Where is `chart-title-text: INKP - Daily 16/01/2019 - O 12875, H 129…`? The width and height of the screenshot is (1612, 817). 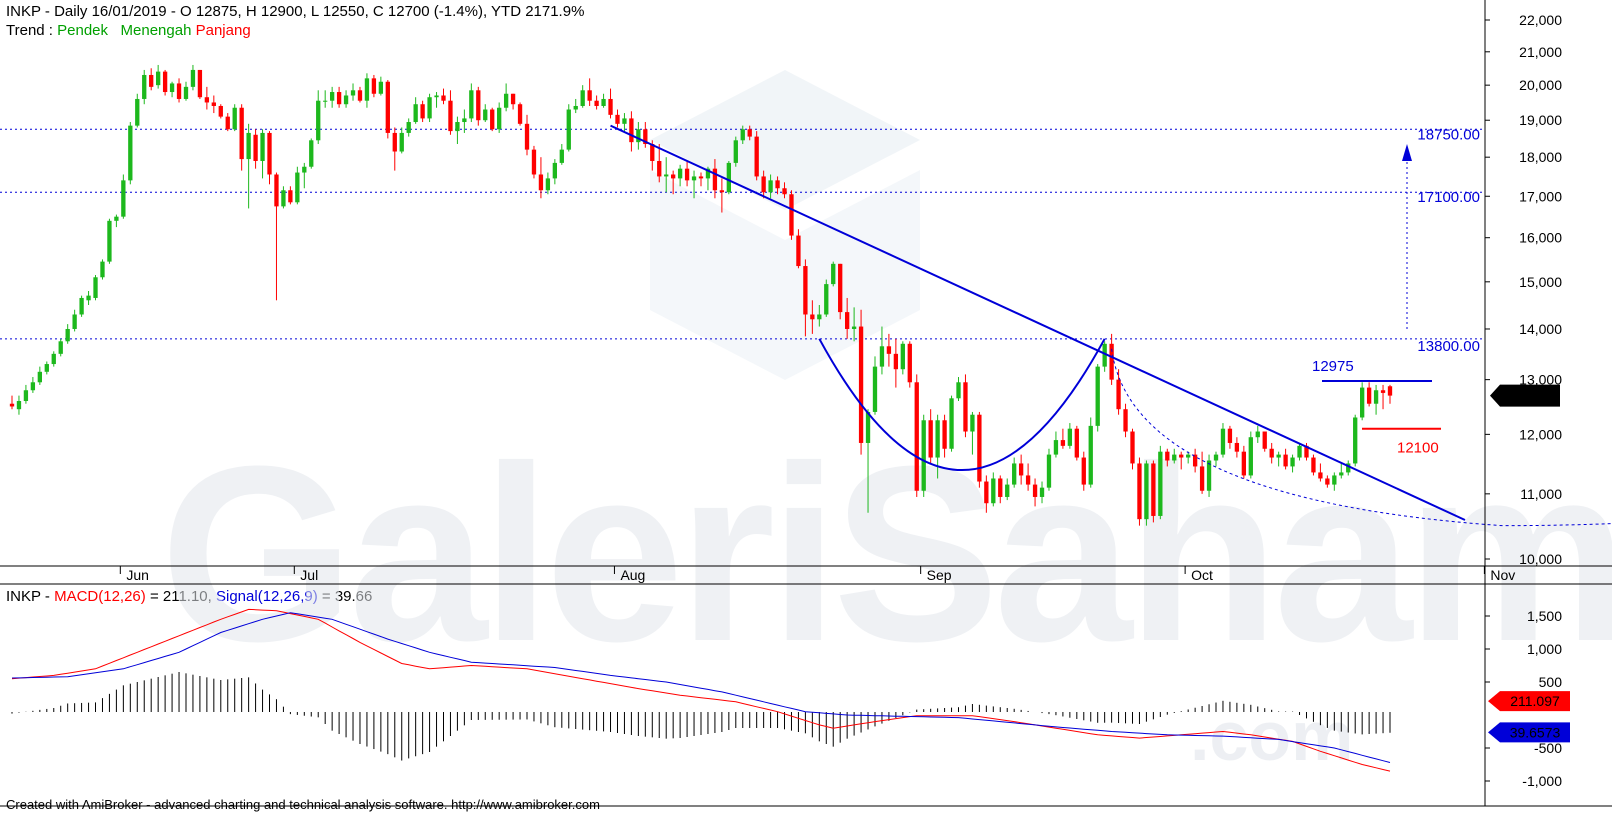
chart-title-text: INKP - Daily 16/01/2019 - O 12875, H 129… is located at coordinates (295, 11).